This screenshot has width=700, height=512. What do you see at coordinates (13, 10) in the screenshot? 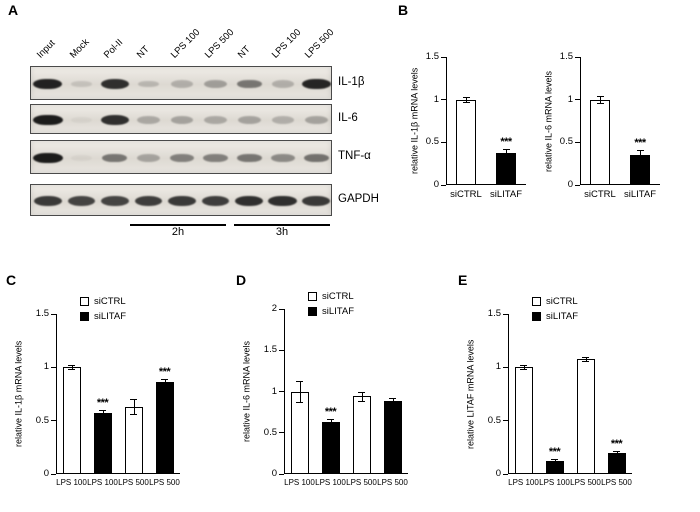
I see `panel-label-a: A` at bounding box center [13, 10].